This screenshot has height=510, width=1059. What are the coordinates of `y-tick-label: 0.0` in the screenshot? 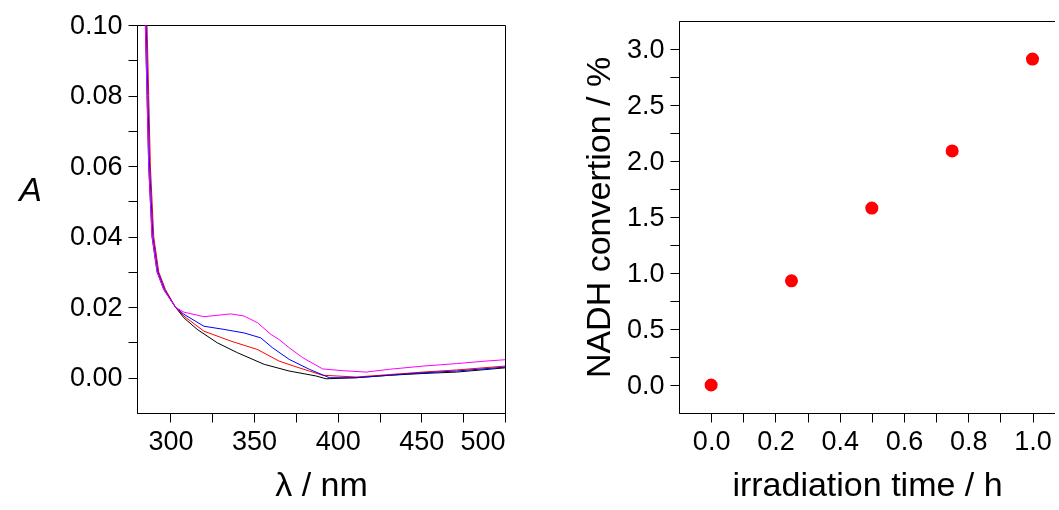 It's located at (645, 384).